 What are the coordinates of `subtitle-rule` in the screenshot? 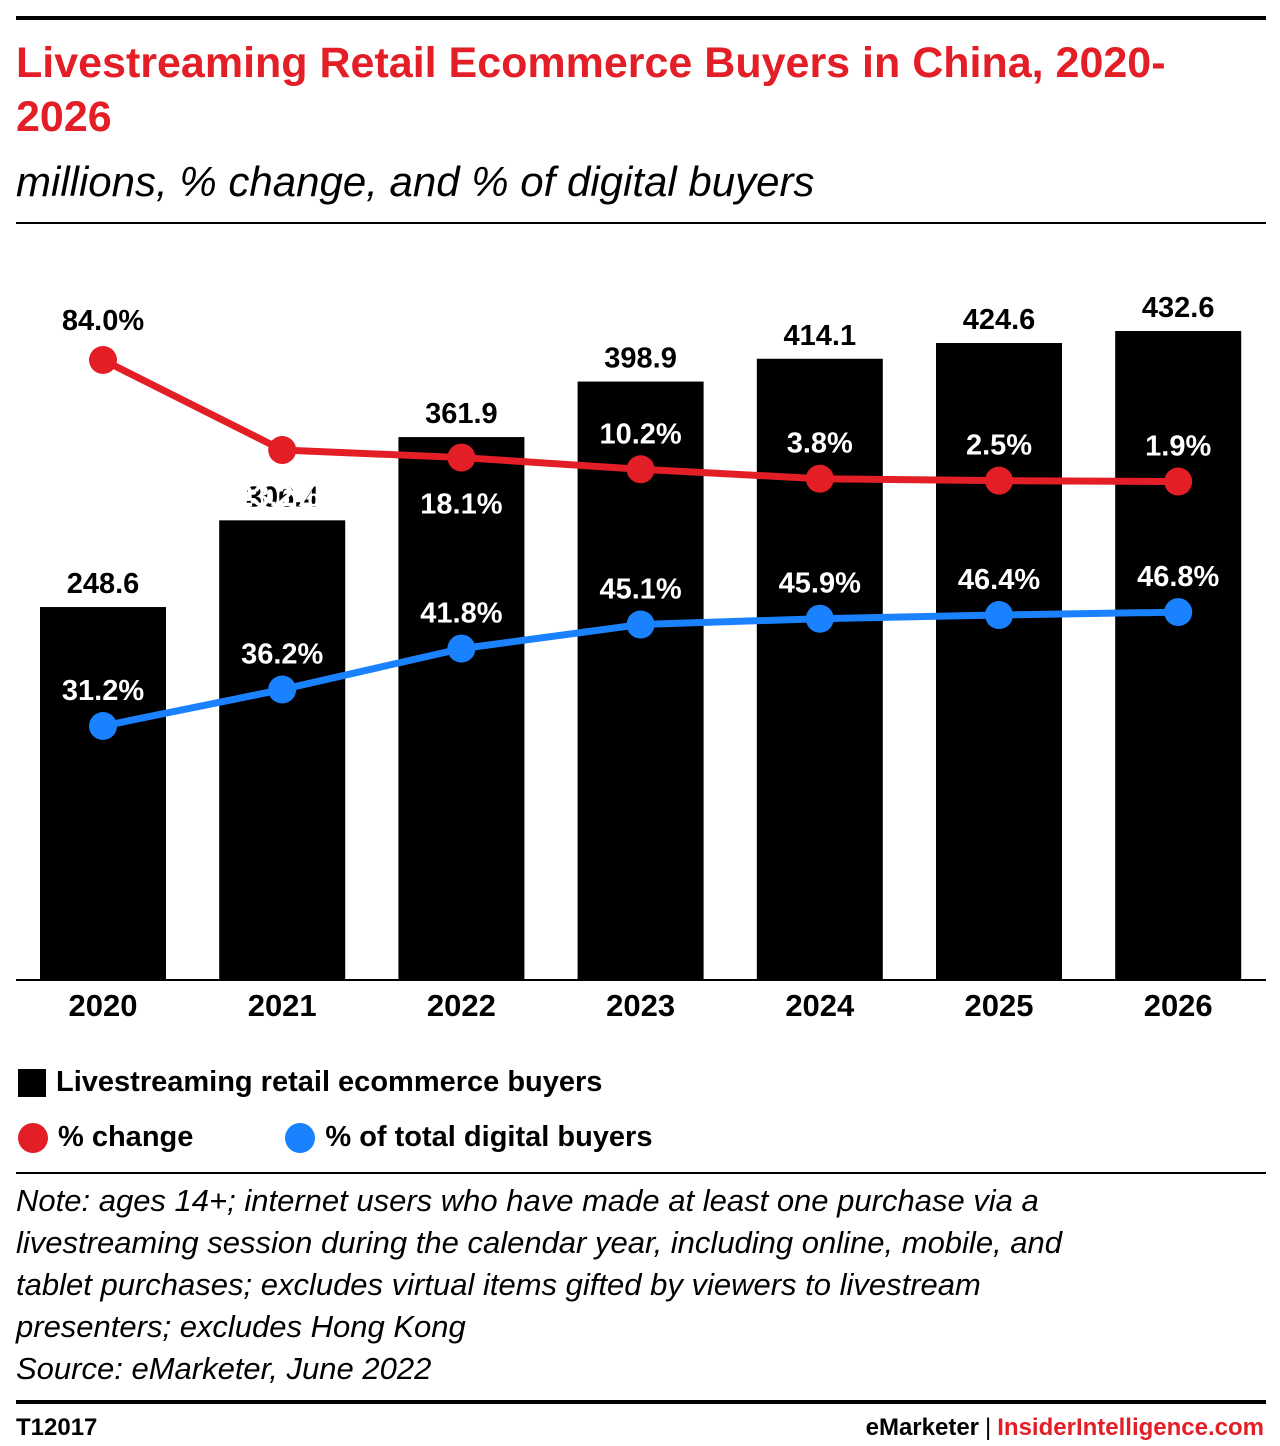 It's located at (641, 223).